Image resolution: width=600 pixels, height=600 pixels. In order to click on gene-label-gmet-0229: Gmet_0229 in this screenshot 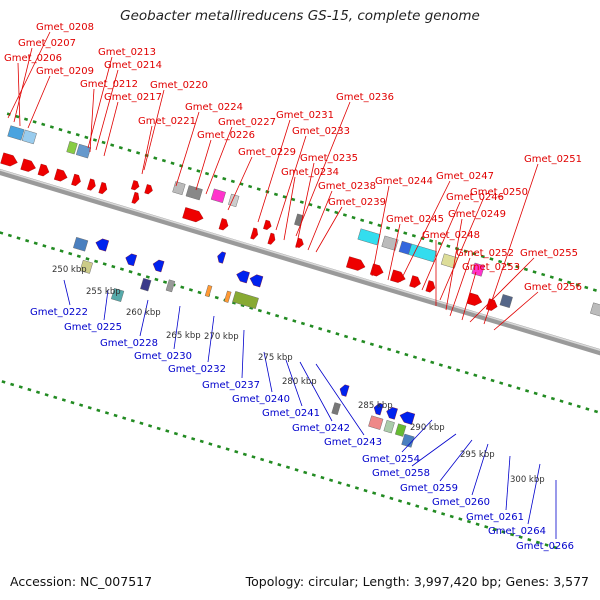, I will do `click(267, 152)`.